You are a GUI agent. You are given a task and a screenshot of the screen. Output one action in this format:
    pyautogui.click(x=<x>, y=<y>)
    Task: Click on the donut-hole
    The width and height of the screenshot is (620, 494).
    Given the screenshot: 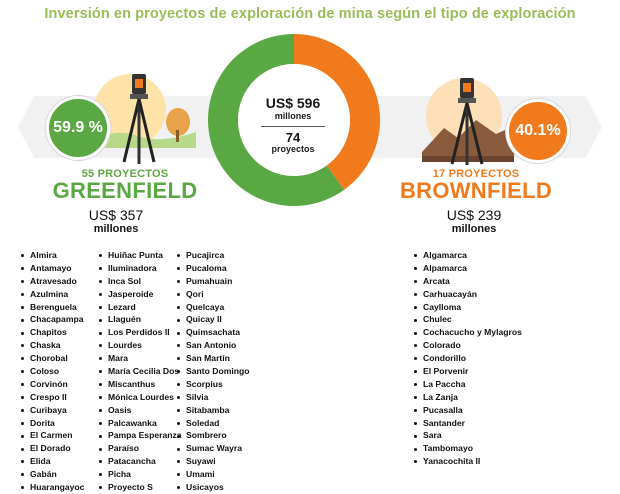 What is the action you would take?
    pyautogui.click(x=294, y=120)
    